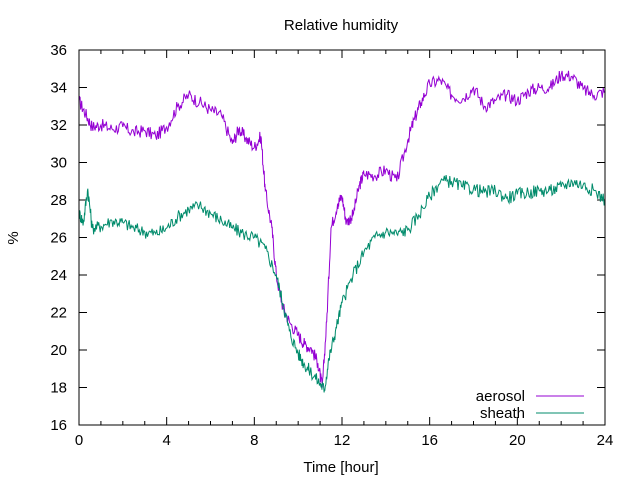  Describe the element at coordinates (58, 313) in the screenshot. I see `y-tick-label: 22` at that location.